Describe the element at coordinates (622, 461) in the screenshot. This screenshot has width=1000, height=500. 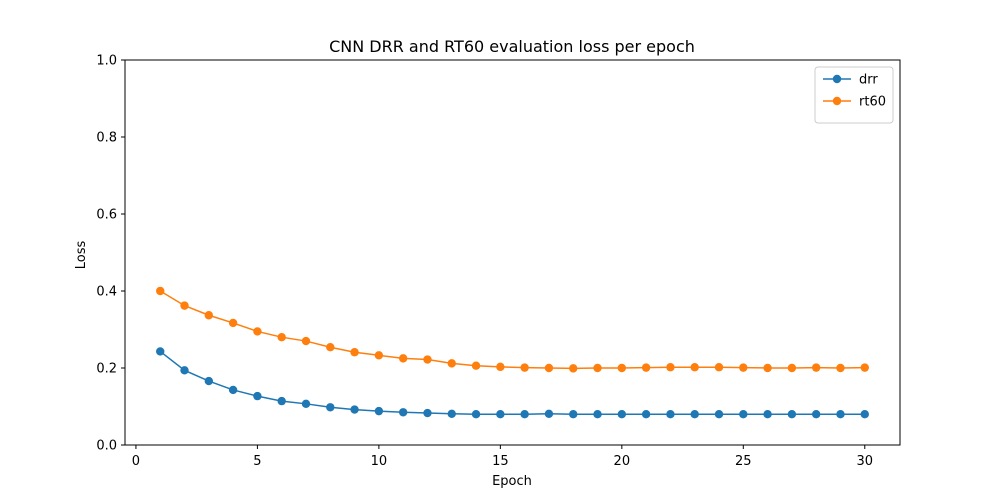
I see `x-tick-label: 20` at that location.